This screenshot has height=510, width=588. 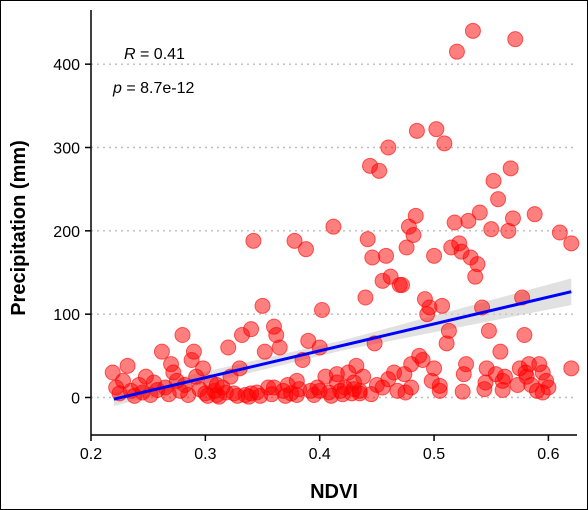 What do you see at coordinates (66, 149) in the screenshot?
I see `y-tick-label: 300` at bounding box center [66, 149].